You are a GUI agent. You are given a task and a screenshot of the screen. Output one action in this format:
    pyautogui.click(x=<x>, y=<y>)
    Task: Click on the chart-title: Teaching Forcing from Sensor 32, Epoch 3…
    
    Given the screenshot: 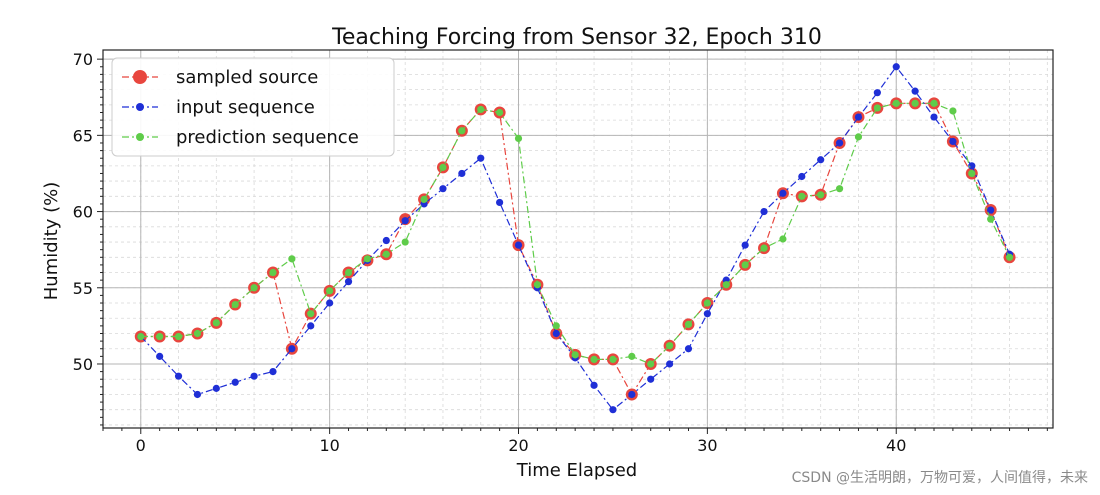 What is the action you would take?
    pyautogui.click(x=576, y=37)
    